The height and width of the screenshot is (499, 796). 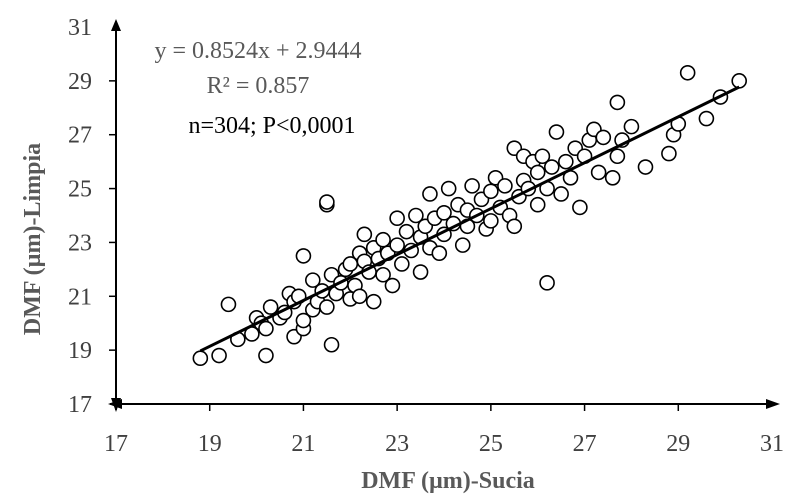 I want to click on x-axis-arrow-left, so click(x=115, y=404).